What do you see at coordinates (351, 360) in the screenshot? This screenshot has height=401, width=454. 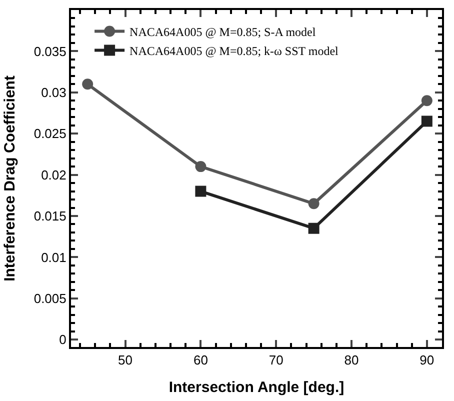 I see `x-tick-label: 80` at bounding box center [351, 360].